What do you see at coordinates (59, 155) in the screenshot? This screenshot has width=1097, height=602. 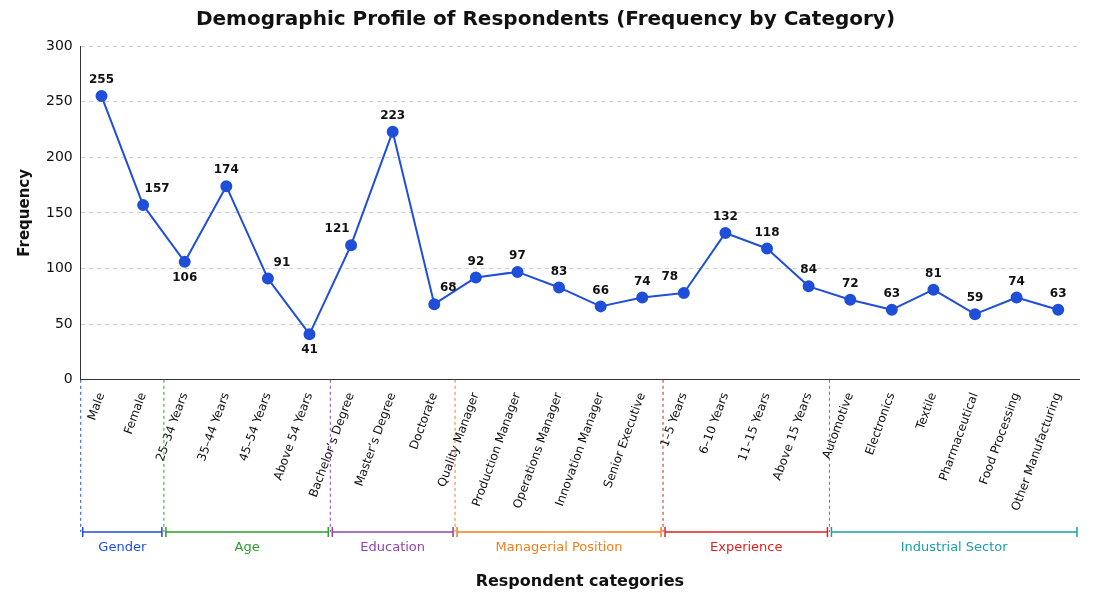 I see `y-tick-label: 200` at bounding box center [59, 155].